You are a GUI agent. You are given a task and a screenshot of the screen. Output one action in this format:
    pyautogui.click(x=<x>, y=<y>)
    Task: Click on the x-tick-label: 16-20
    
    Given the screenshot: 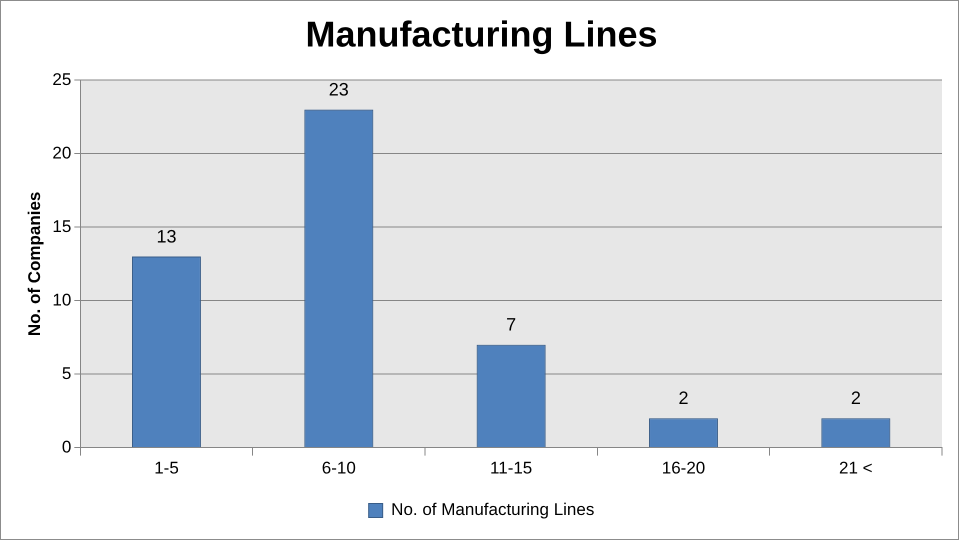 What is the action you would take?
    pyautogui.click(x=684, y=468)
    